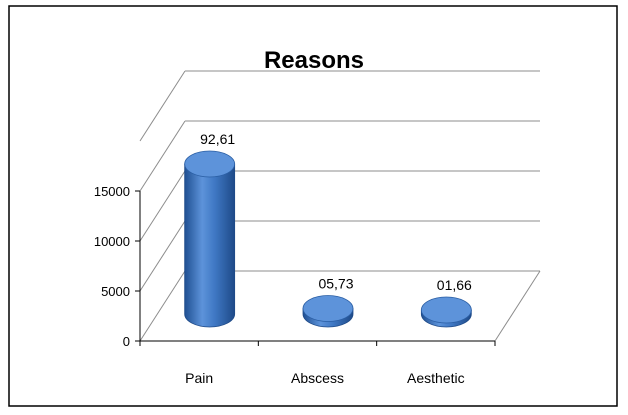 The width and height of the screenshot is (628, 415). What do you see at coordinates (112, 191) in the screenshot?
I see `y-tick-label: 15000` at bounding box center [112, 191].